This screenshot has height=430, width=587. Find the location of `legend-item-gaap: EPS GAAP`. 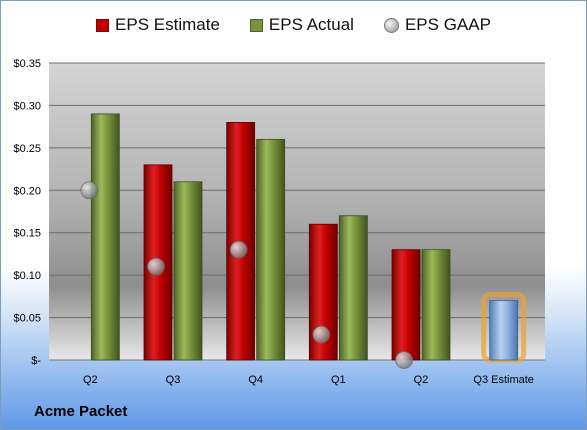

legend-item-gaap: EPS GAAP is located at coordinates (437, 25).